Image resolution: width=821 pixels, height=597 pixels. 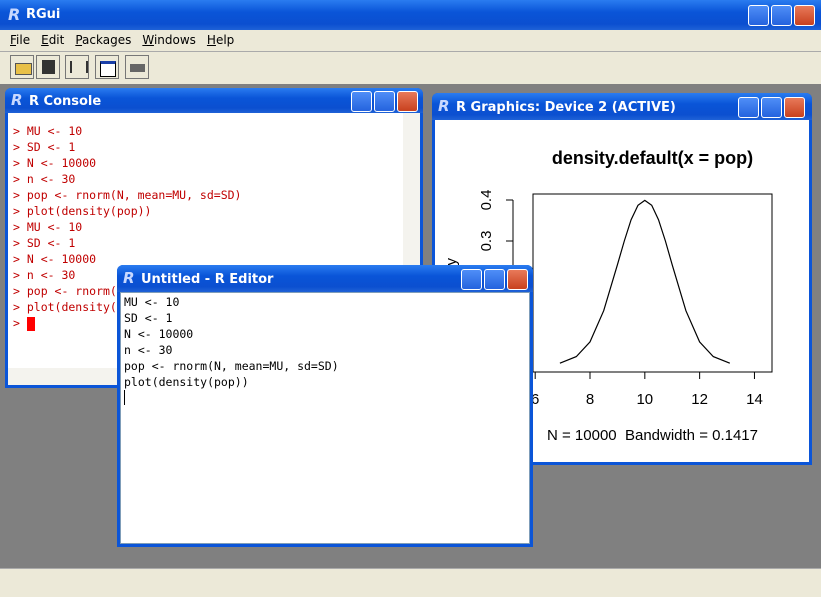 I want to click on app-title-bar: R RGui, so click(x=410, y=15).